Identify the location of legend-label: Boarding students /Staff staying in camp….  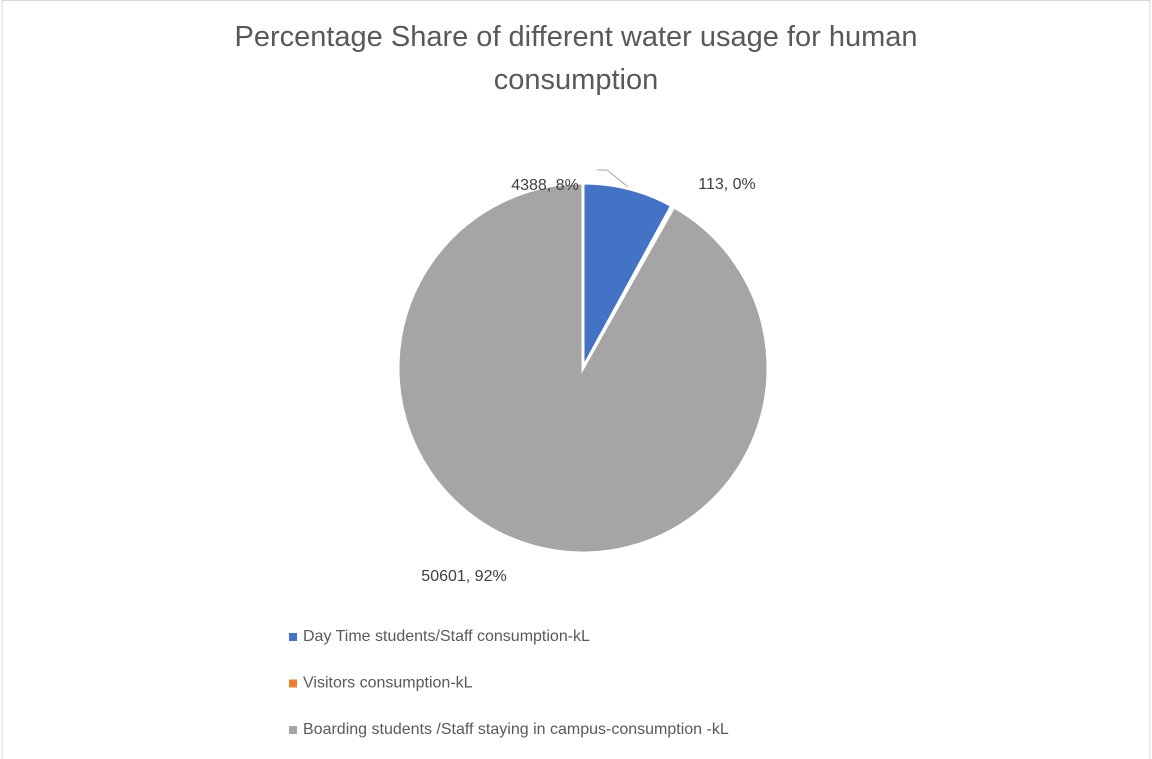
(516, 729).